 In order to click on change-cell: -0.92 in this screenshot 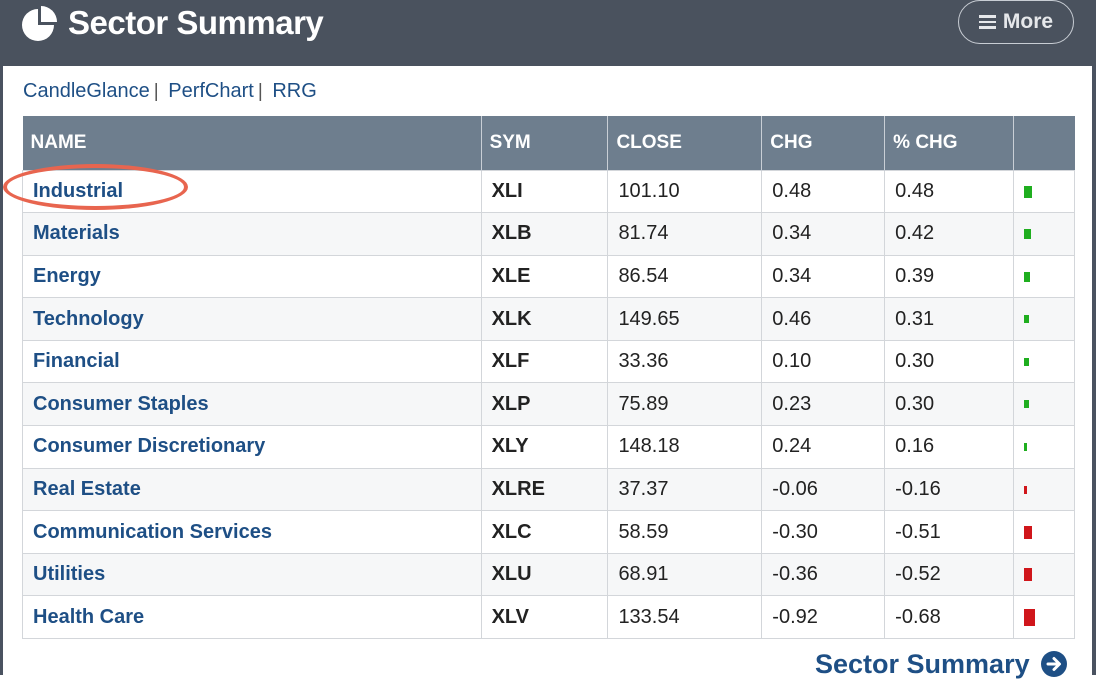, I will do `click(823, 617)`.